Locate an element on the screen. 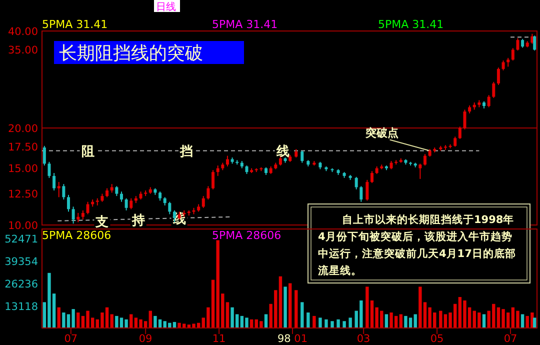 This screenshot has height=345, width=540. annotation: 突破点 is located at coordinates (381, 133).